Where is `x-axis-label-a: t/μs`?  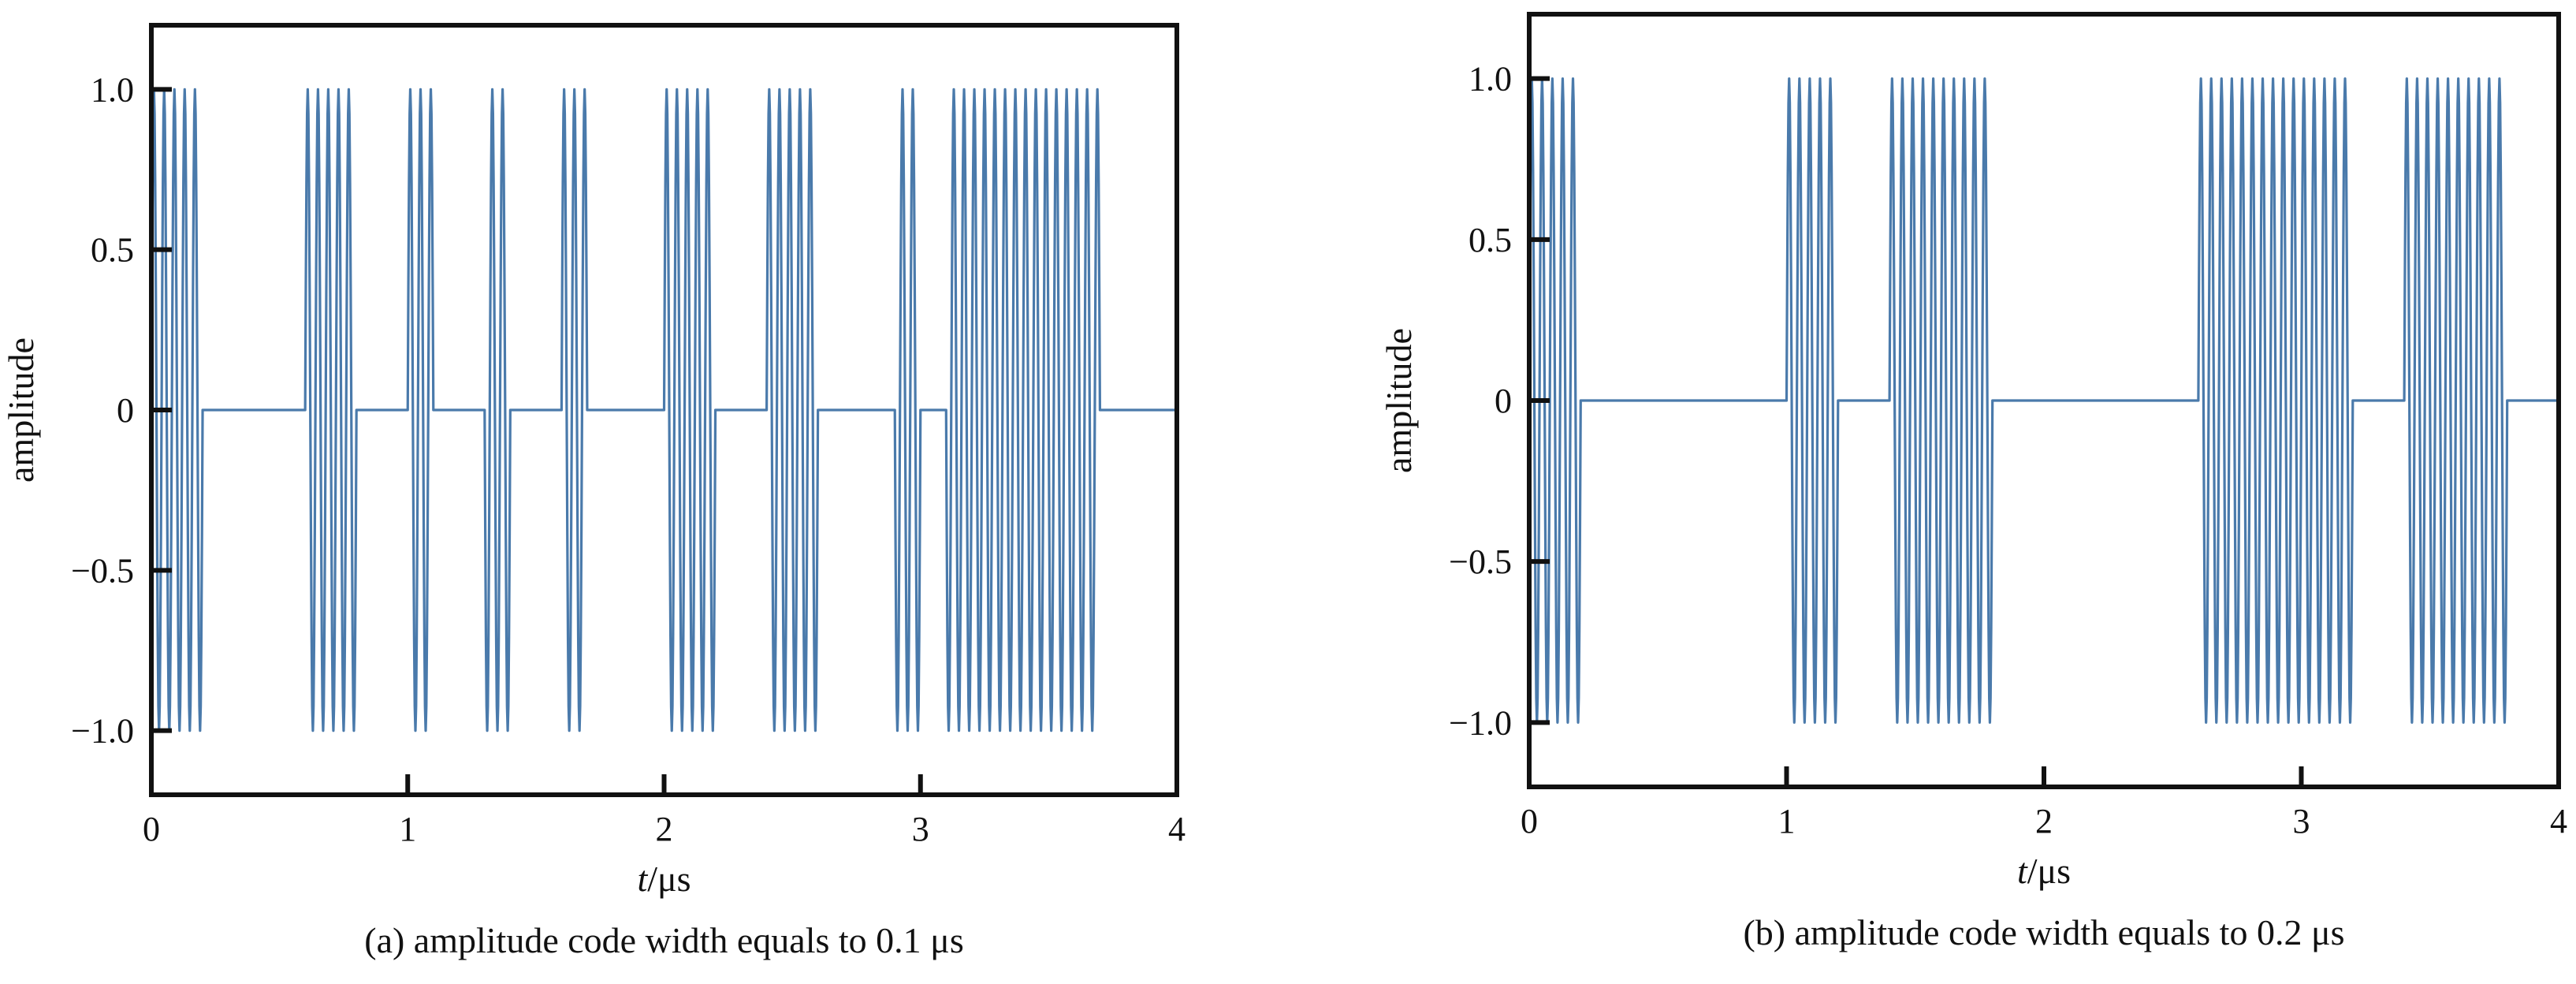 x-axis-label-a: t/μs is located at coordinates (664, 879).